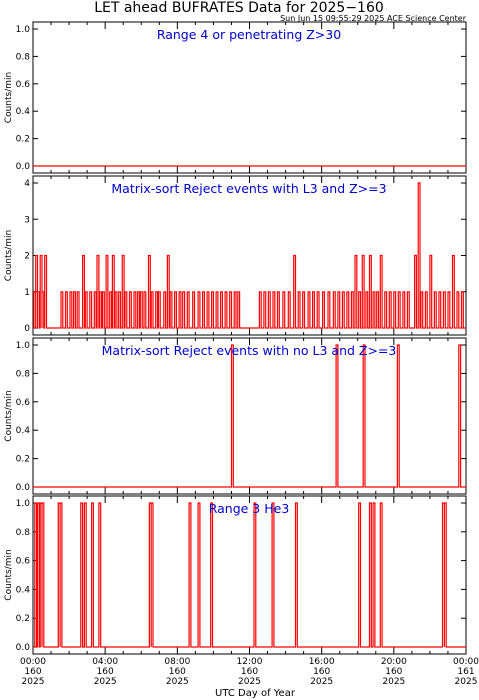 This screenshot has width=479, height=700. What do you see at coordinates (465, 672) in the screenshot?
I see `x-tick-doy: 161` at bounding box center [465, 672].